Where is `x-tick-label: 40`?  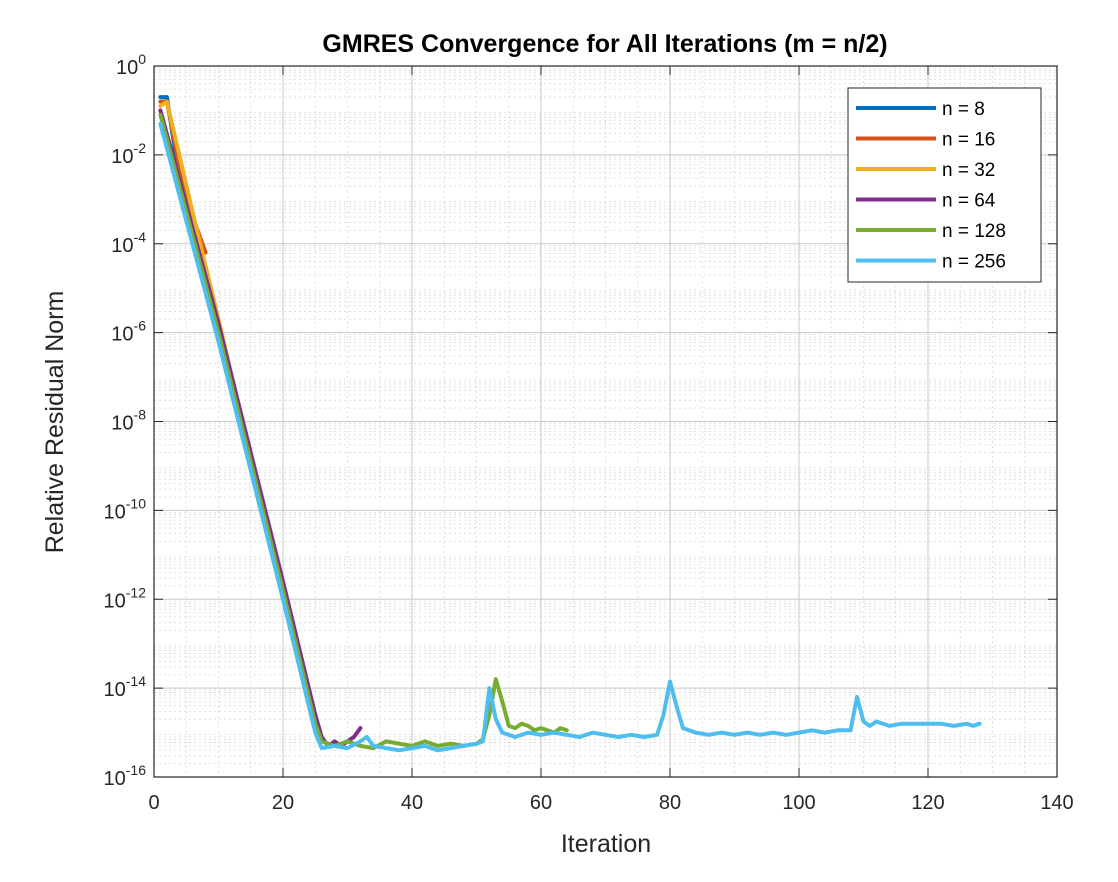 x-tick-label: 40 is located at coordinates (412, 803).